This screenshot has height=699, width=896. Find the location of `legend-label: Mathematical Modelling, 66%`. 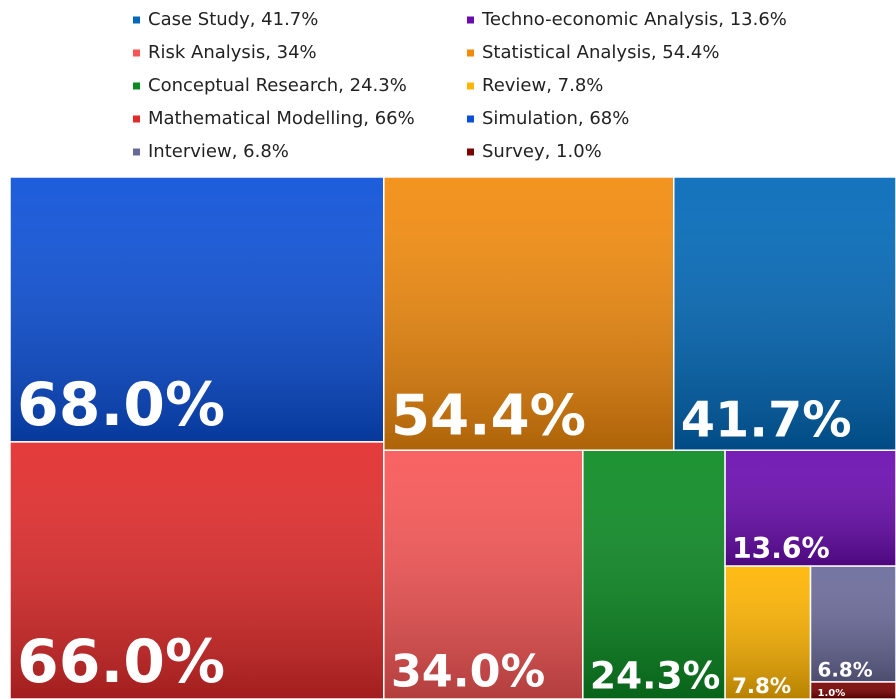

legend-label: Mathematical Modelling, 66% is located at coordinates (281, 118).